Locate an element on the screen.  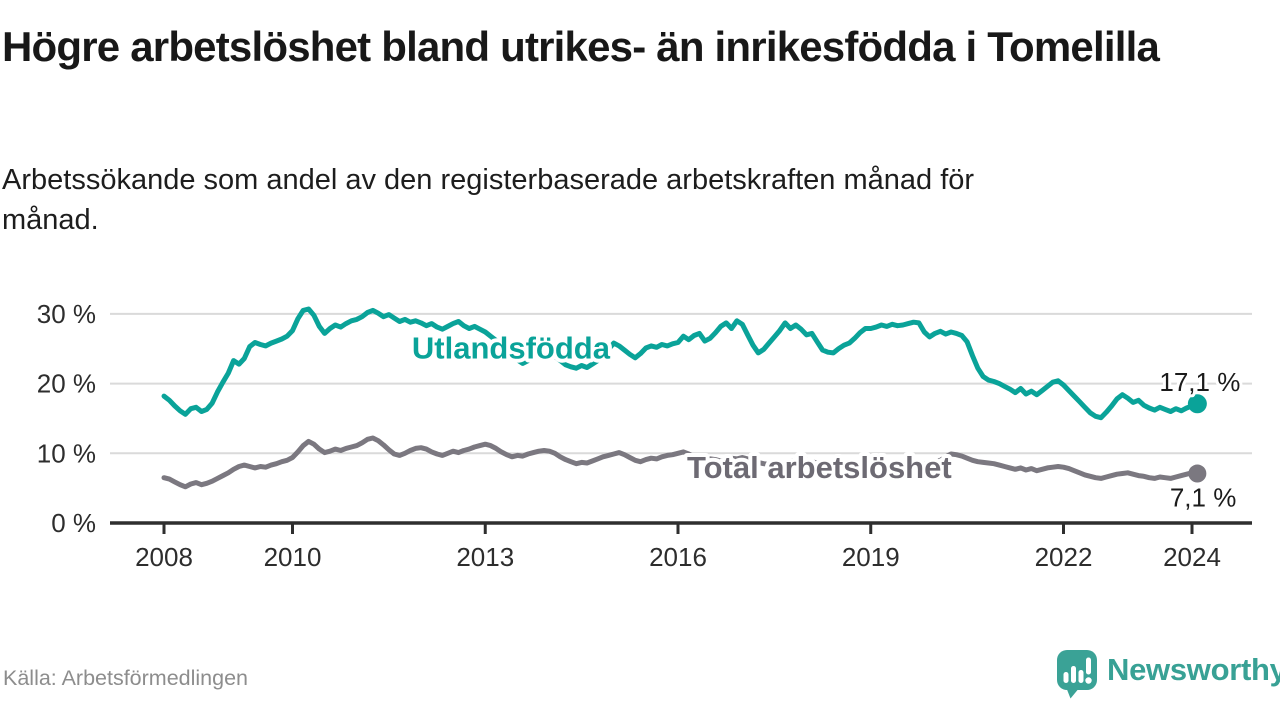
x-tick-label: 2022 is located at coordinates (1064, 557).